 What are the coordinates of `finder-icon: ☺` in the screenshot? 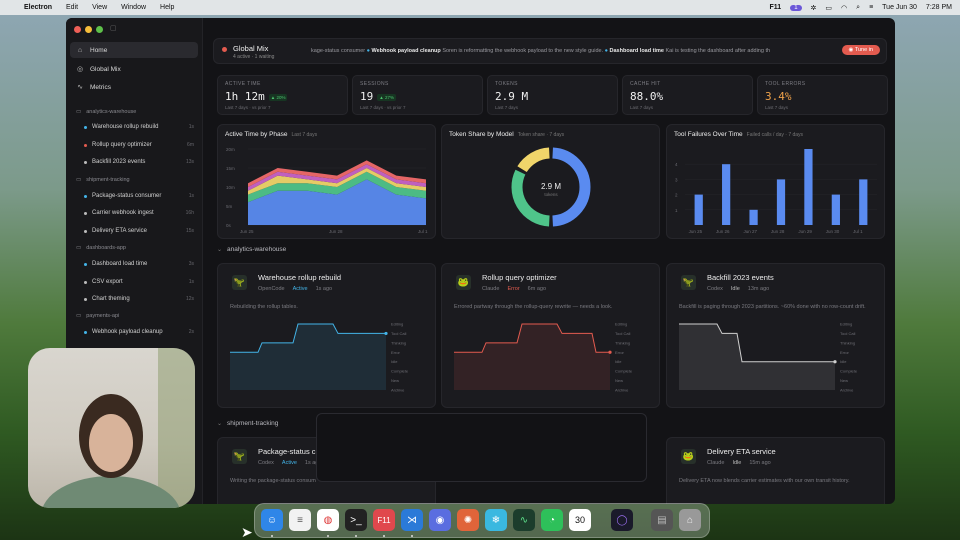 It's located at (272, 520).